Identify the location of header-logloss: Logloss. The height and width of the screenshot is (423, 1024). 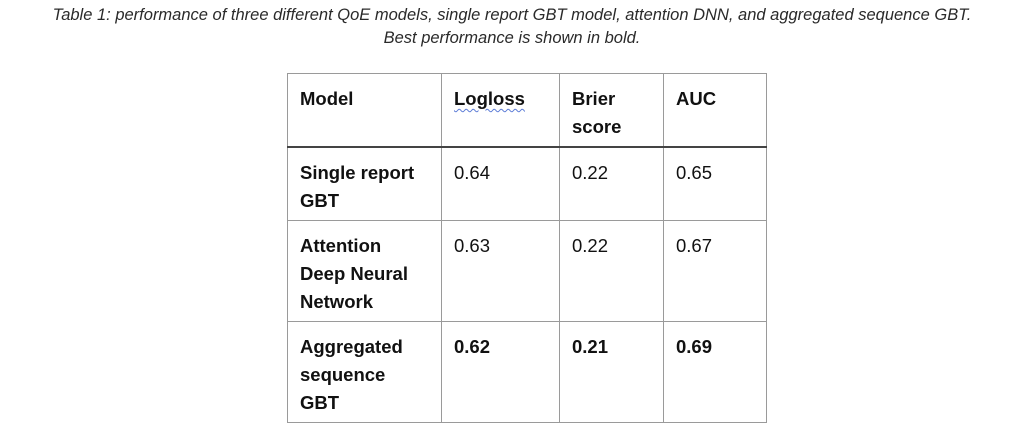
(500, 110).